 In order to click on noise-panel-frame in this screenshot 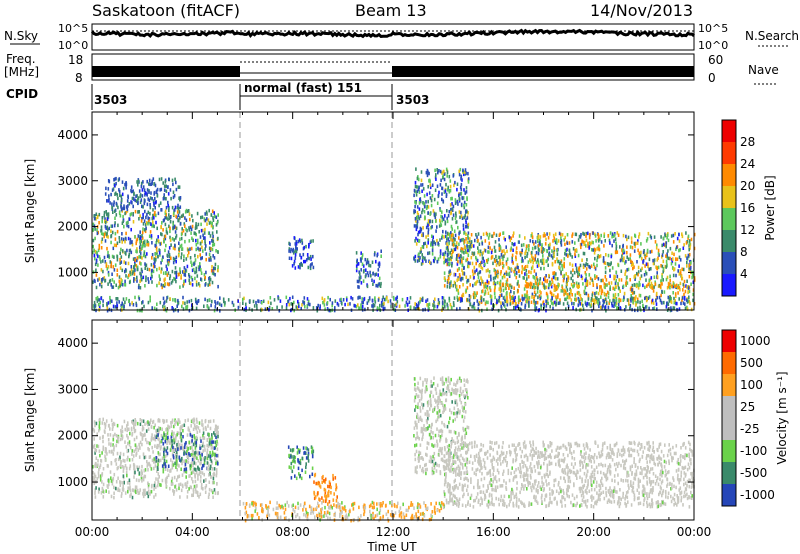, I will do `click(393, 37)`.